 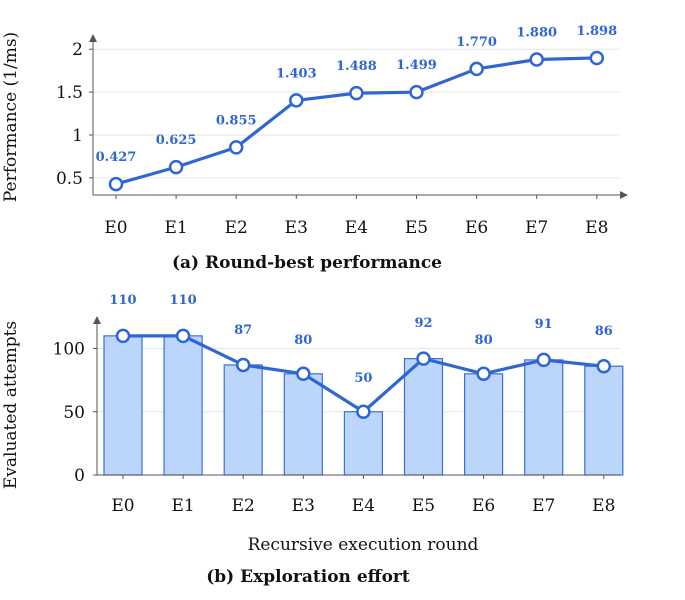 What do you see at coordinates (236, 120) in the screenshot?
I see `data-label-a: 0.855` at bounding box center [236, 120].